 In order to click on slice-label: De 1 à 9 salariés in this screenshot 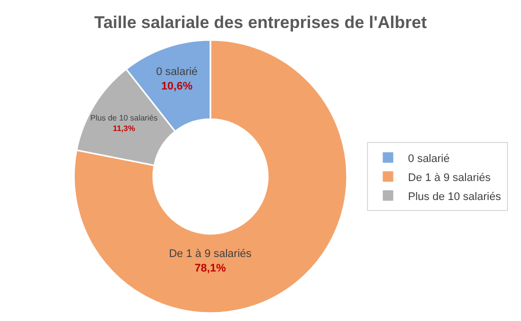, I will do `click(210, 254)`.